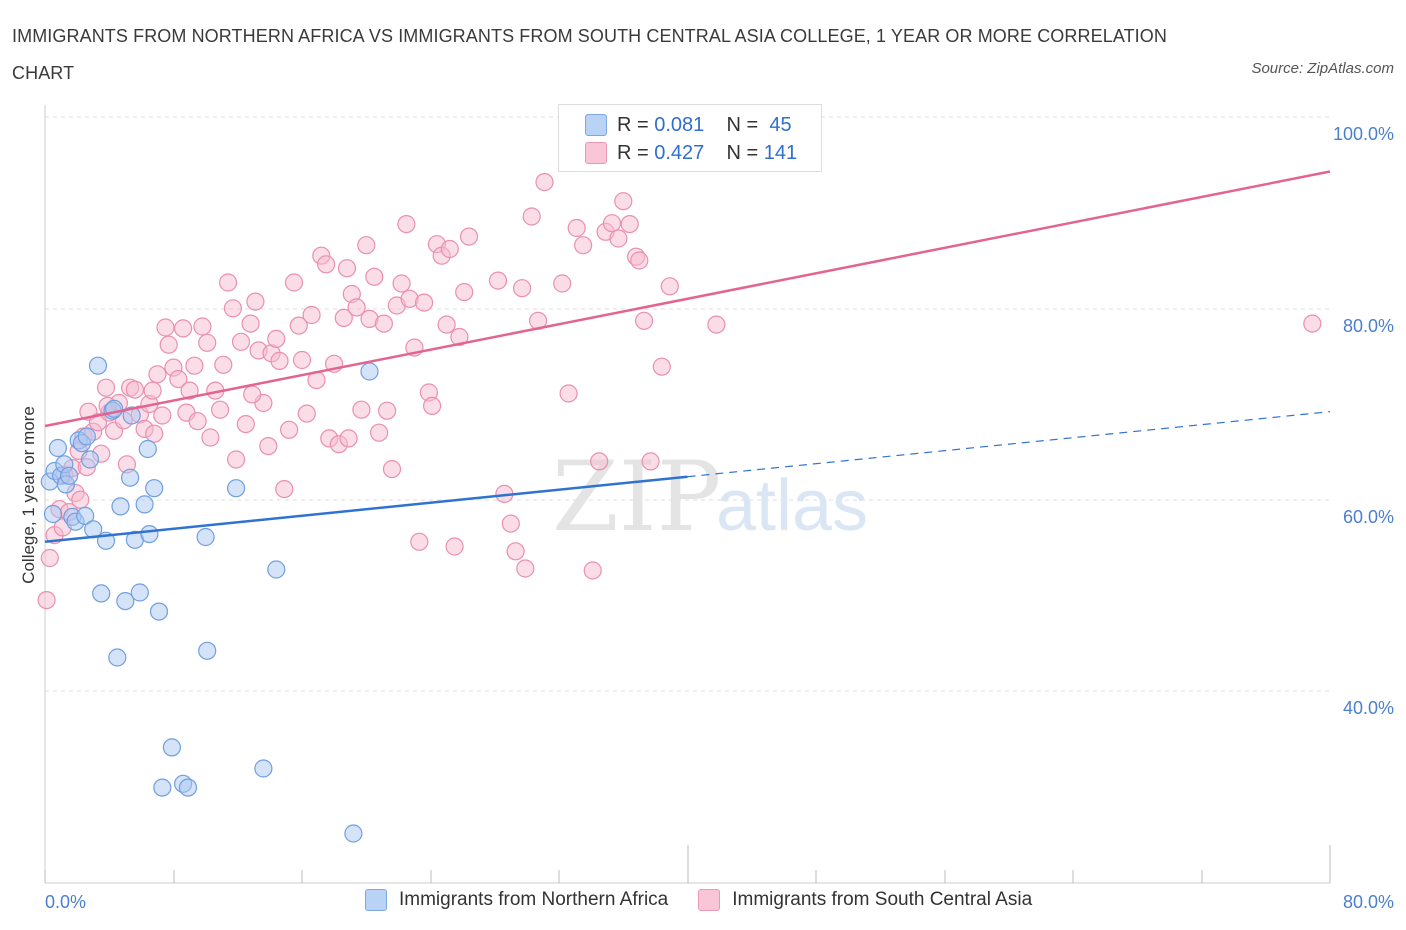  What do you see at coordinates (516, 900) in the screenshot?
I see `legend-item-northern-africa: Immigrants from Northern Africa` at bounding box center [516, 900].